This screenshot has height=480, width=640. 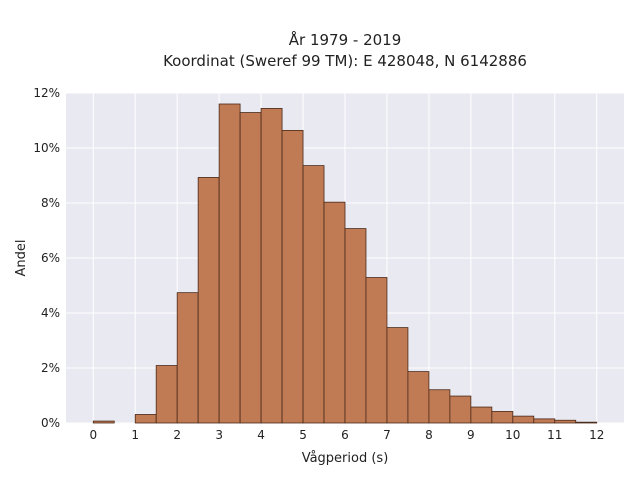 I want to click on y-tick-label: 8%, so click(x=50, y=203).